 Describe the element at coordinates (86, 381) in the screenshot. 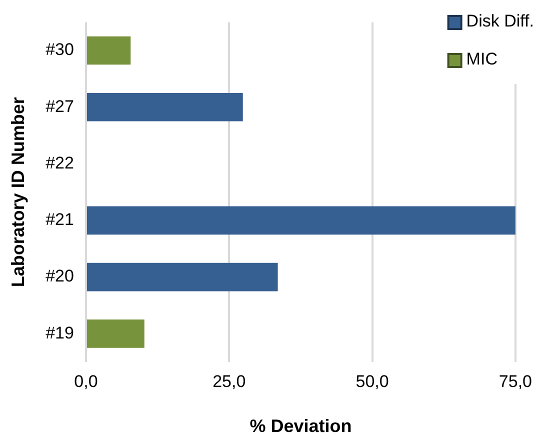

I see `x-tick-label: 0,0` at that location.